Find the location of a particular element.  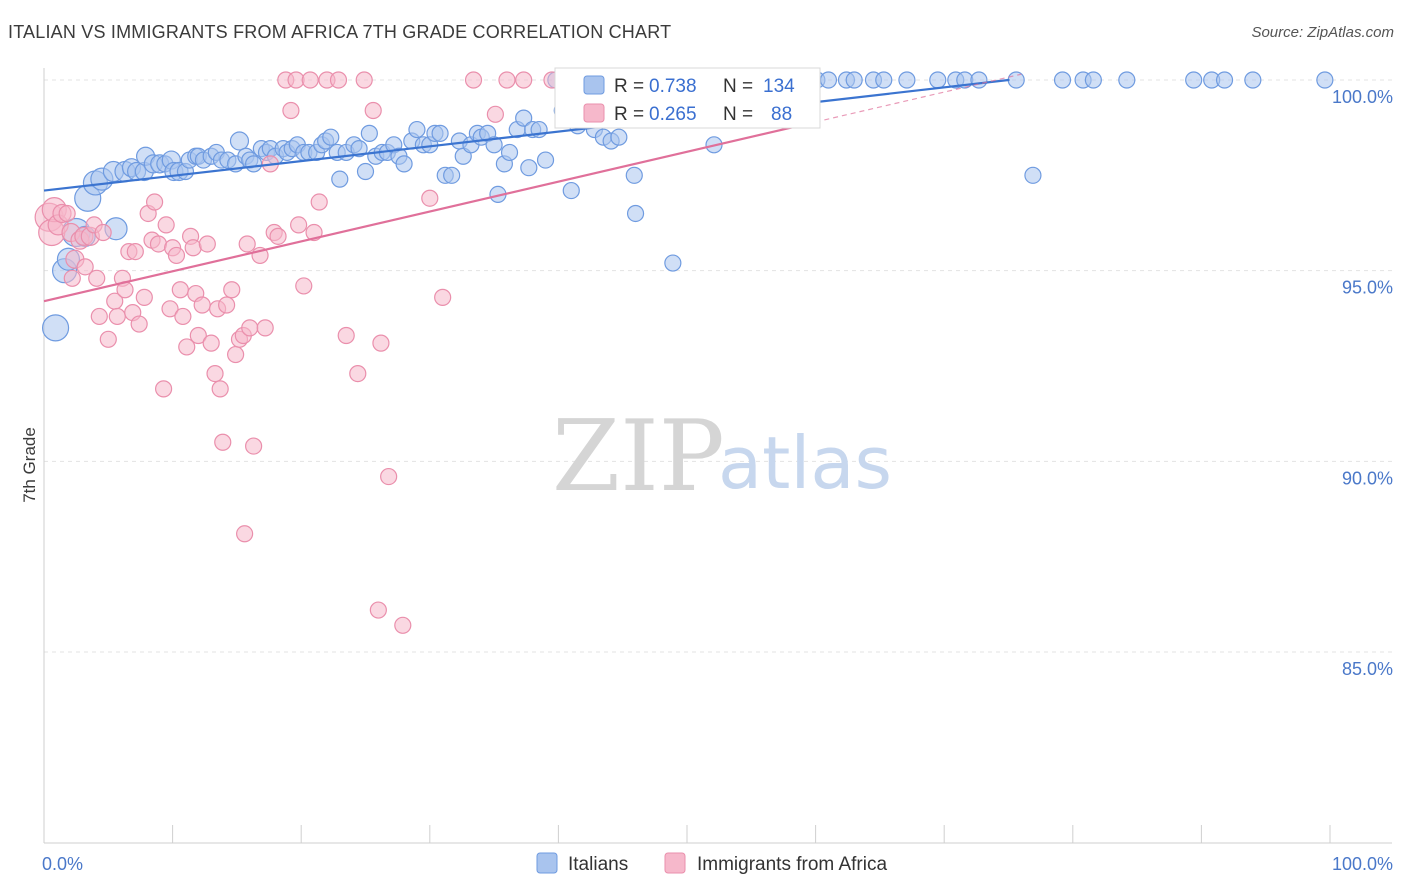

legend-swatch-africa is located at coordinates (594, 113).